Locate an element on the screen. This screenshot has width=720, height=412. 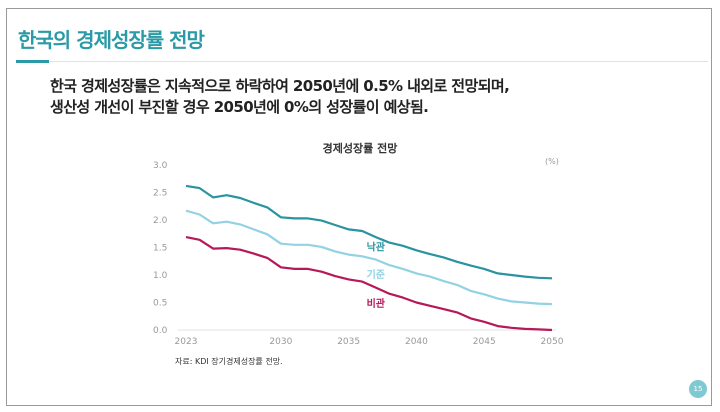
y-tick-label: 2.5 is located at coordinates (160, 194).